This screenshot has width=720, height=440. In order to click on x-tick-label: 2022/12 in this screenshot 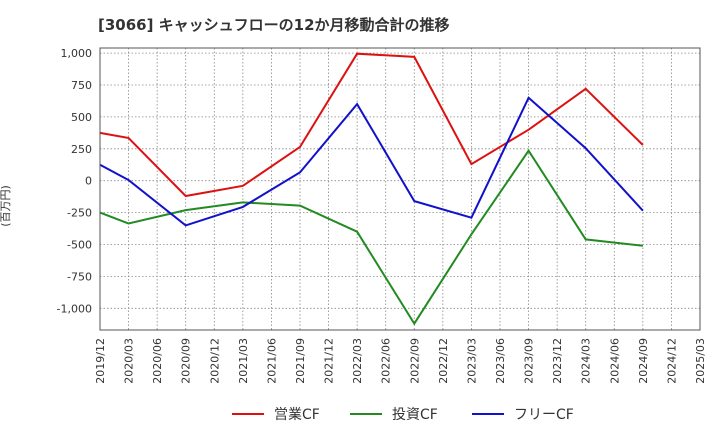, I will do `click(443, 361)`.